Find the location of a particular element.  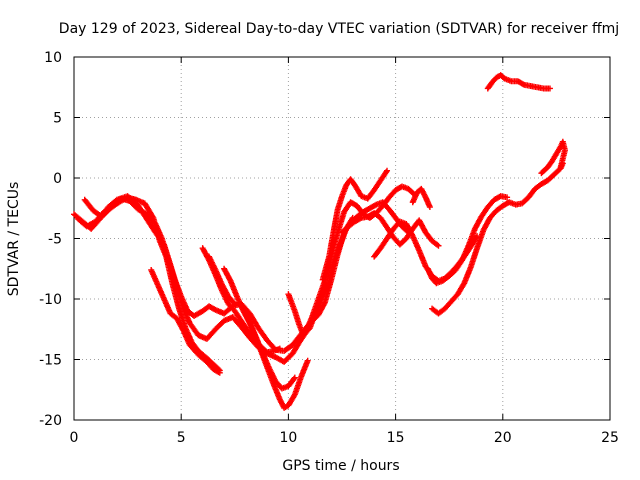

x-tick-label: 0 is located at coordinates (74, 438).